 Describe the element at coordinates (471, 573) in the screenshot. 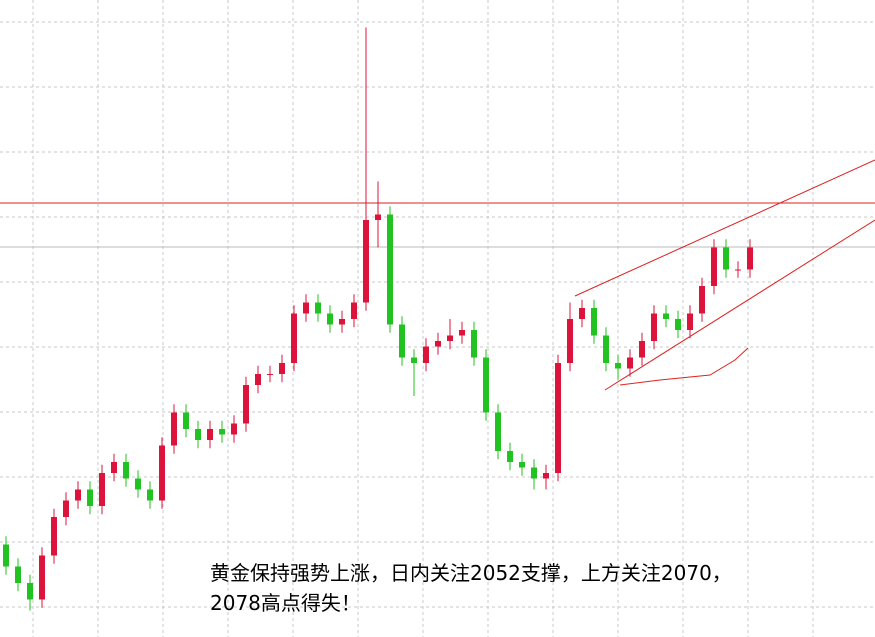

I see `annotation: 黄金保持强势上涨，日内关注2052支撑，上方关注2070，` at that location.